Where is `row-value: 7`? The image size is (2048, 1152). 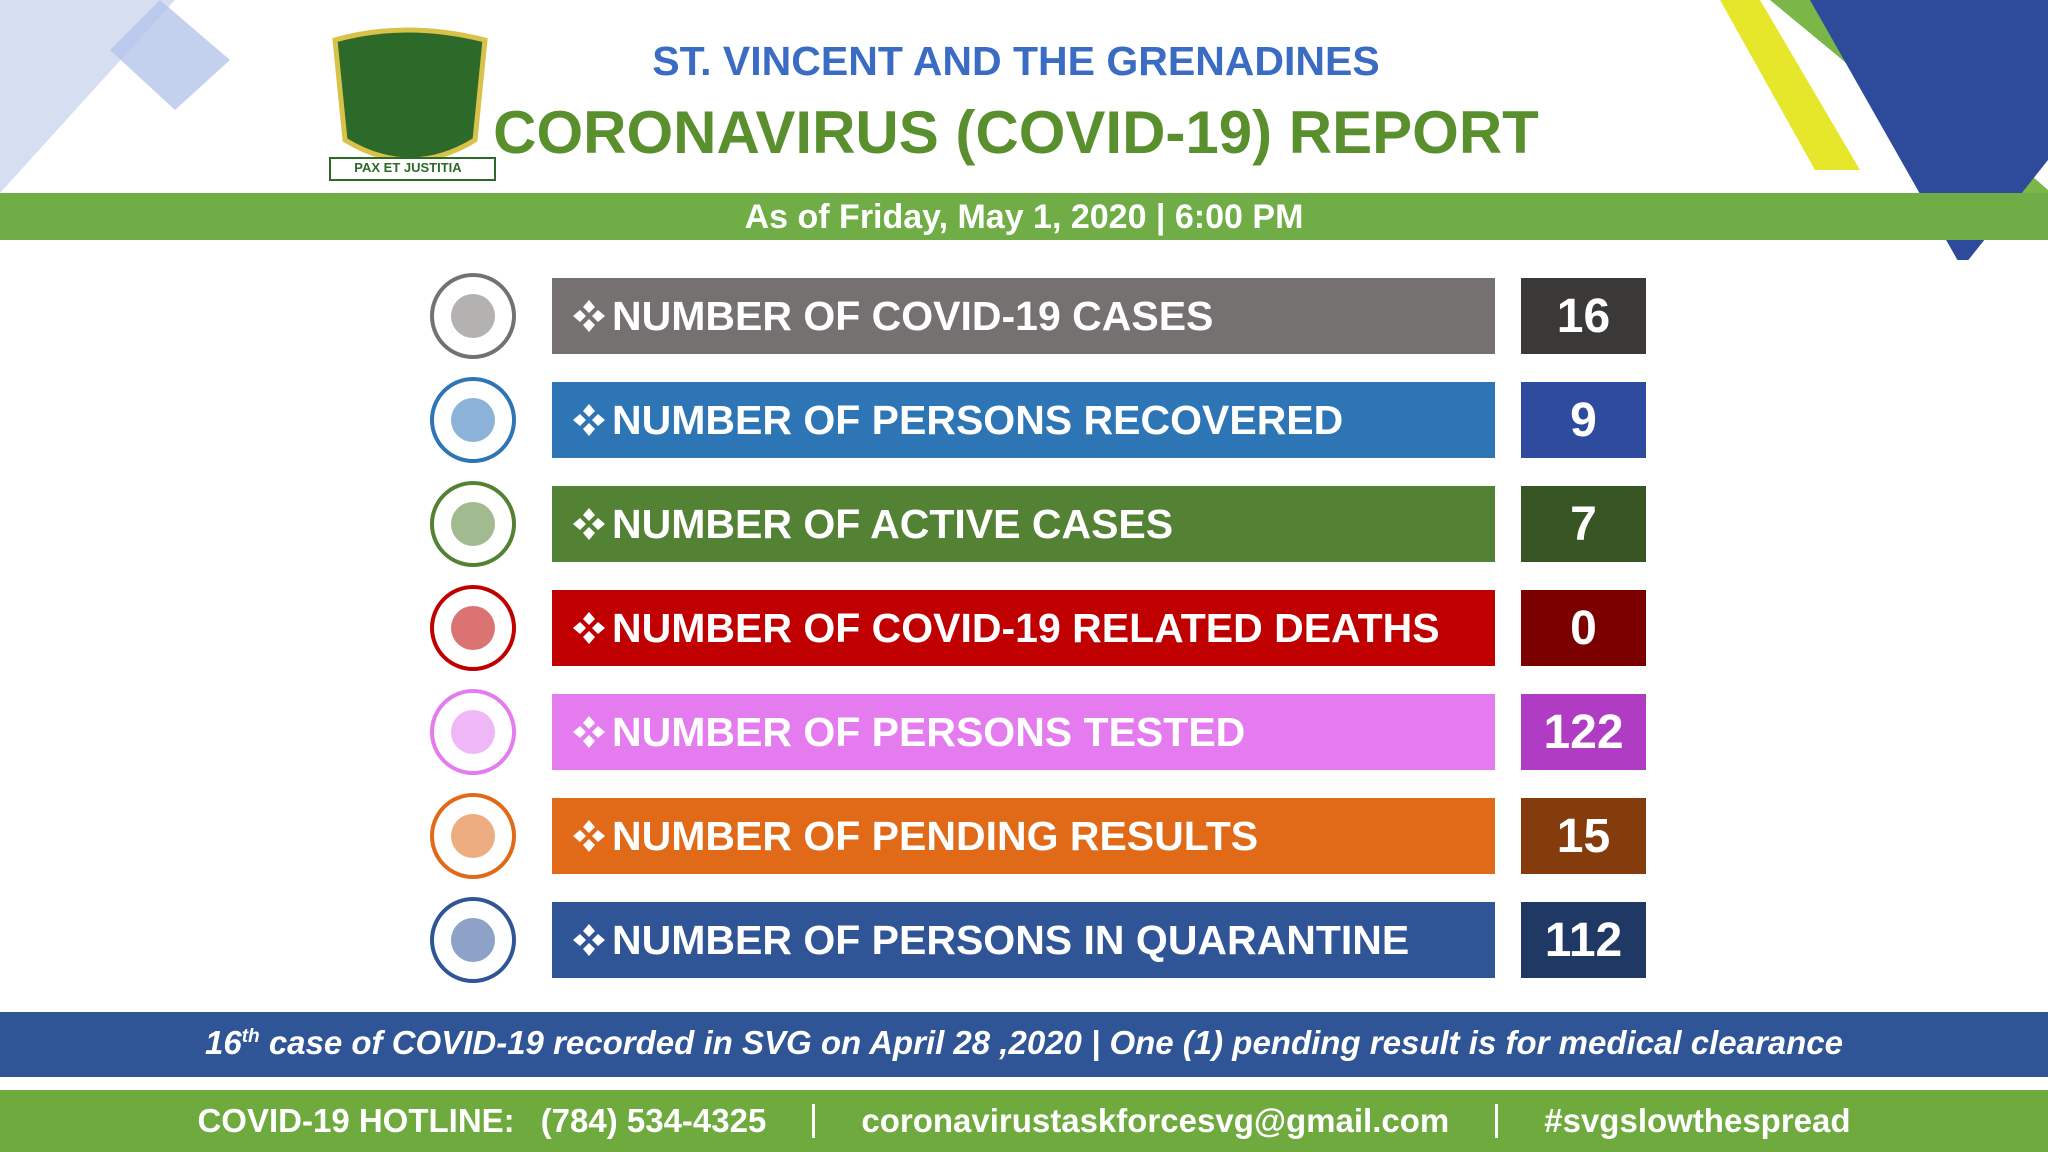
row-value: 7 is located at coordinates (1583, 524).